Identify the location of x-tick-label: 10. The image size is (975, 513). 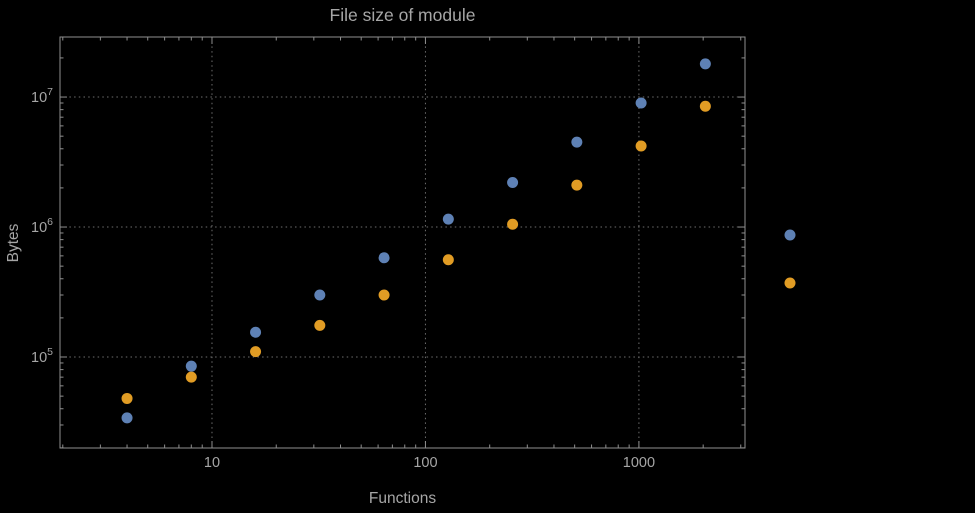
(212, 463).